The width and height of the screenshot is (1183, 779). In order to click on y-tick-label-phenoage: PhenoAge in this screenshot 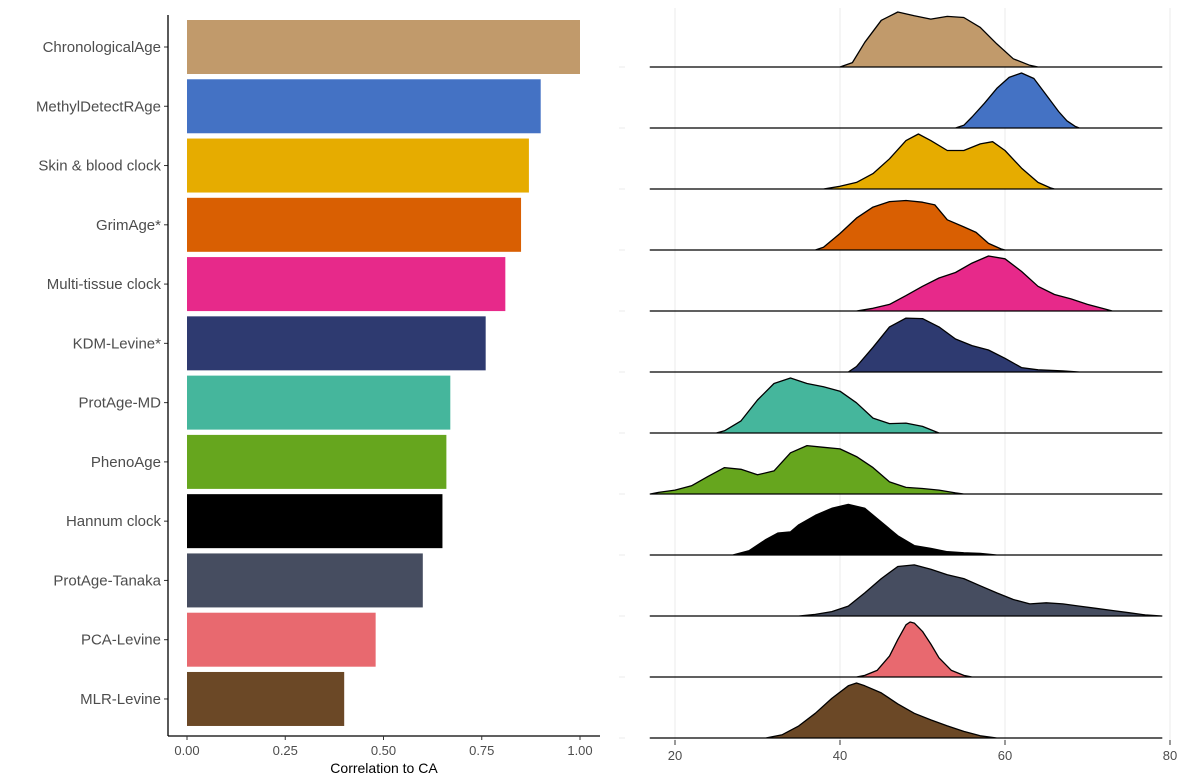, I will do `click(126, 462)`.